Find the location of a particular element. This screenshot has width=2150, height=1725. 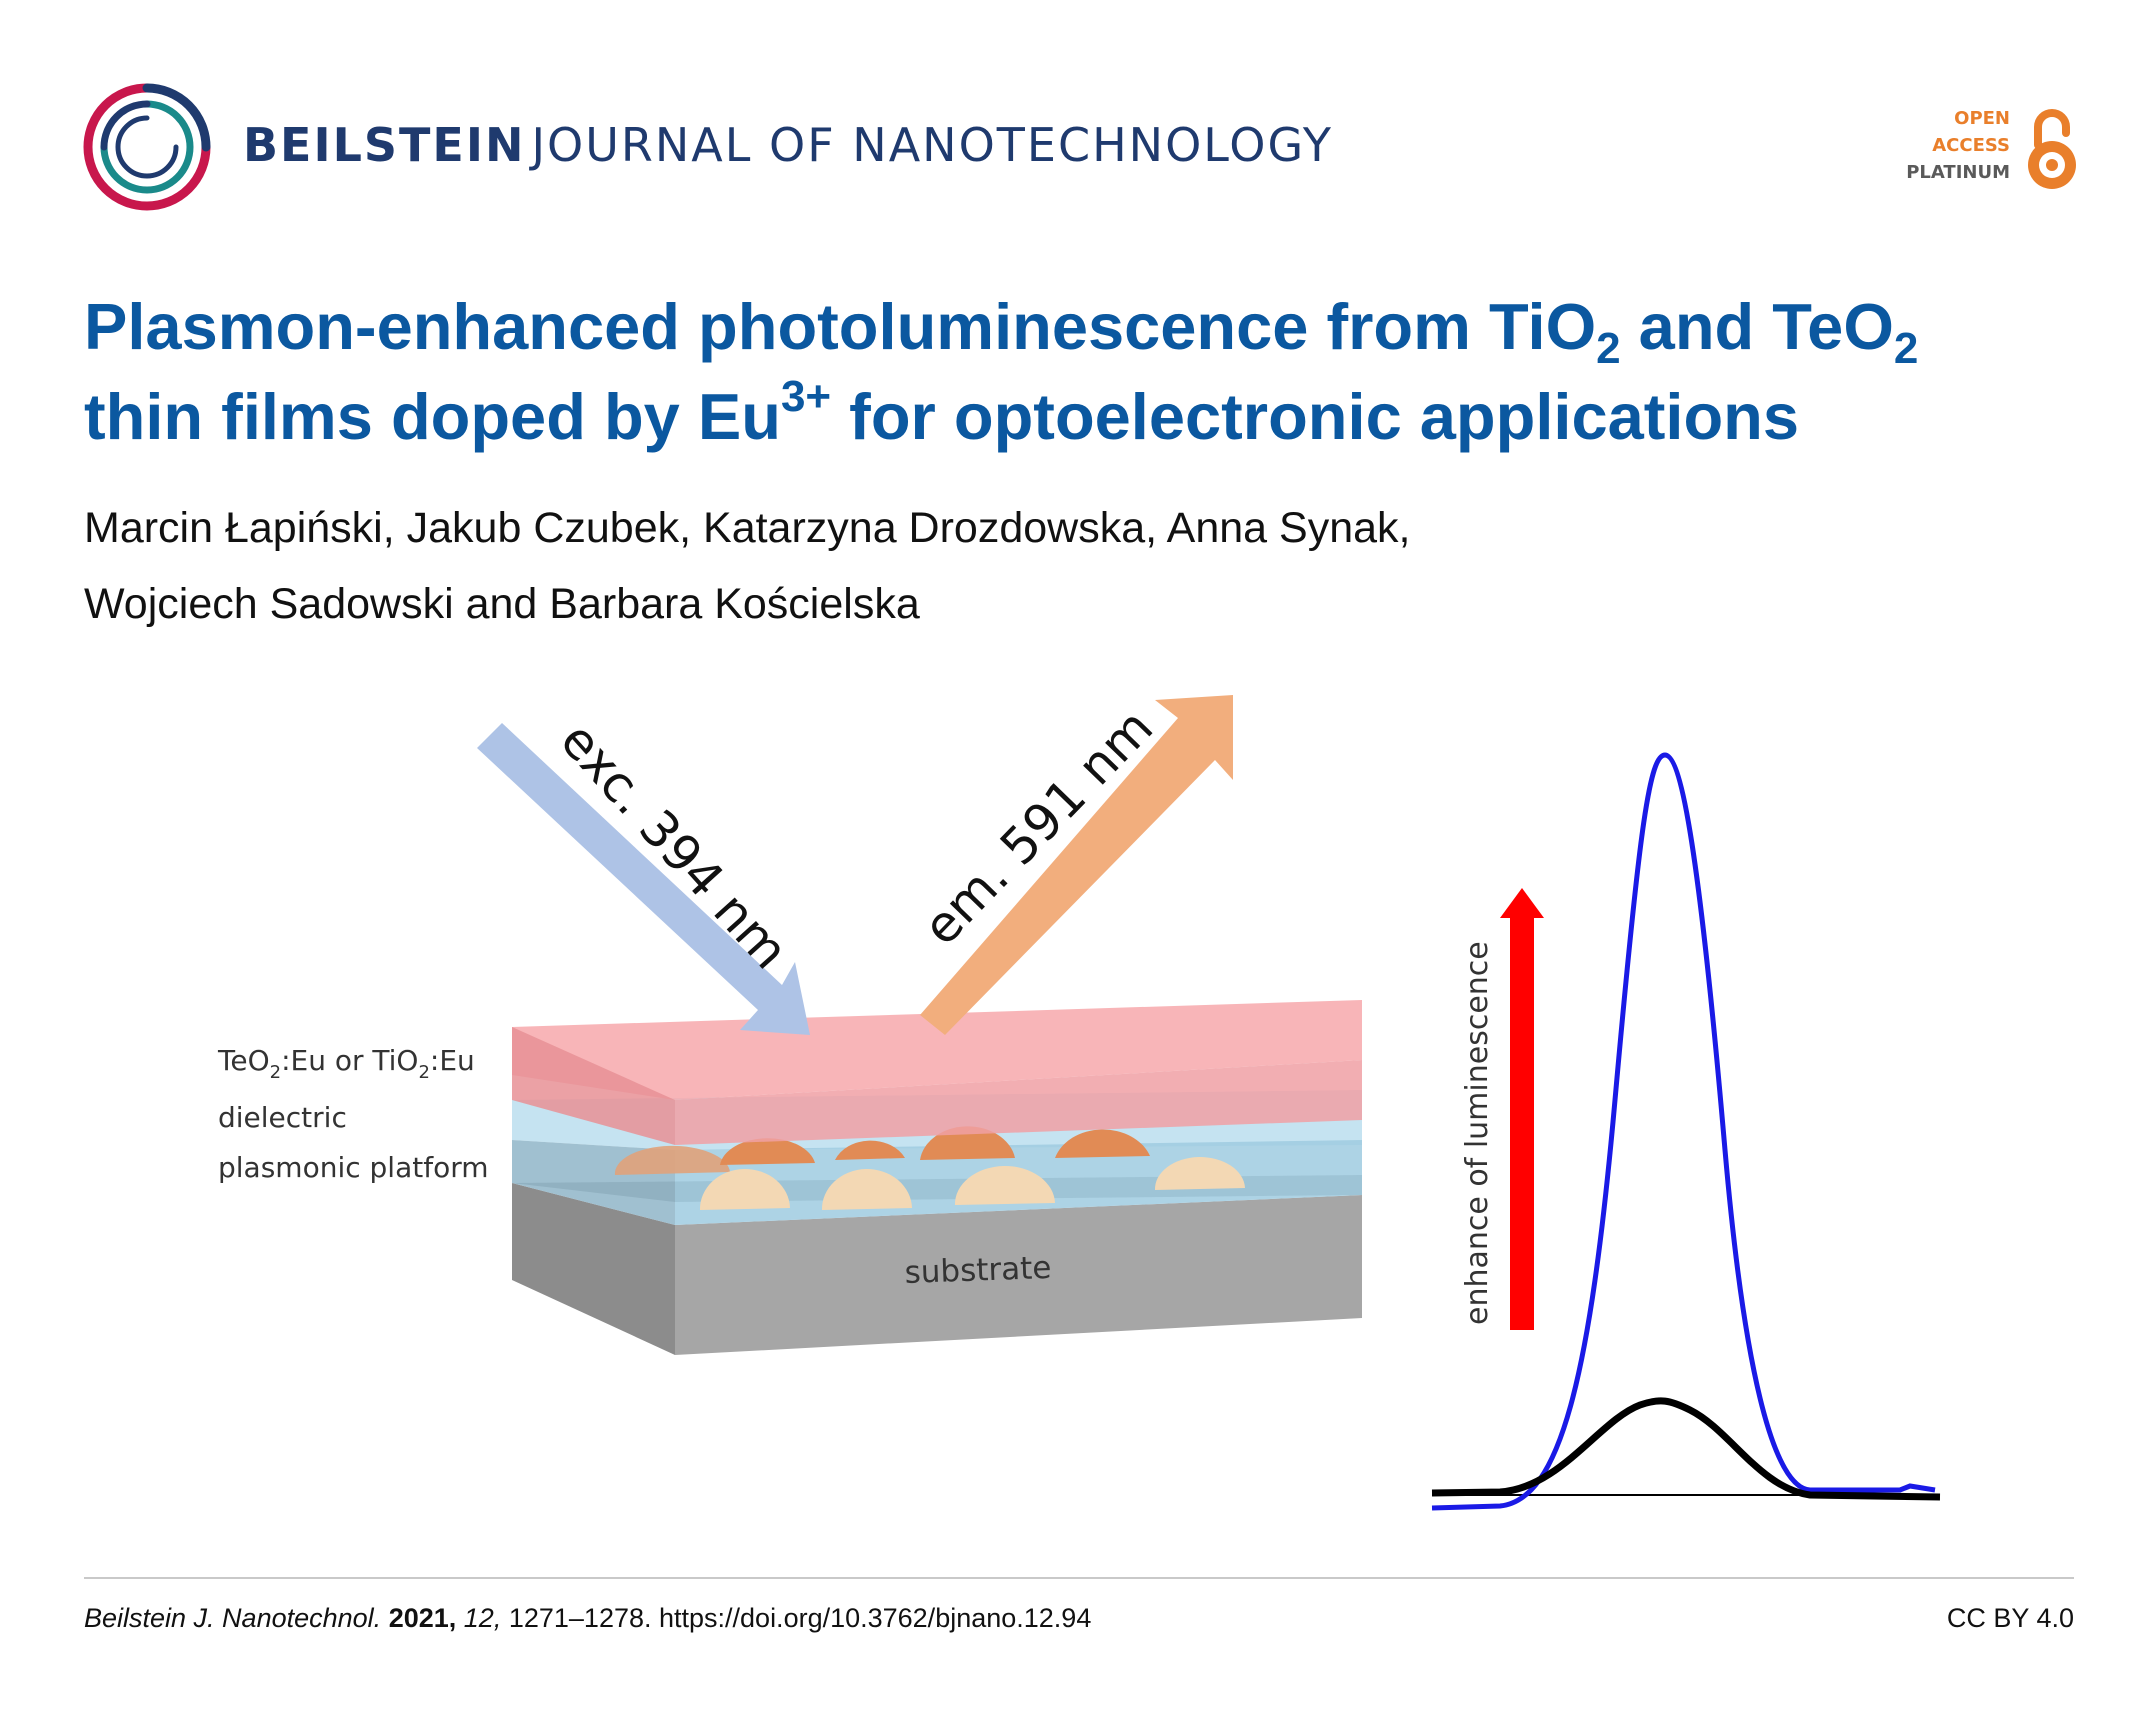

substrate-front-face is located at coordinates (1018, 1275).